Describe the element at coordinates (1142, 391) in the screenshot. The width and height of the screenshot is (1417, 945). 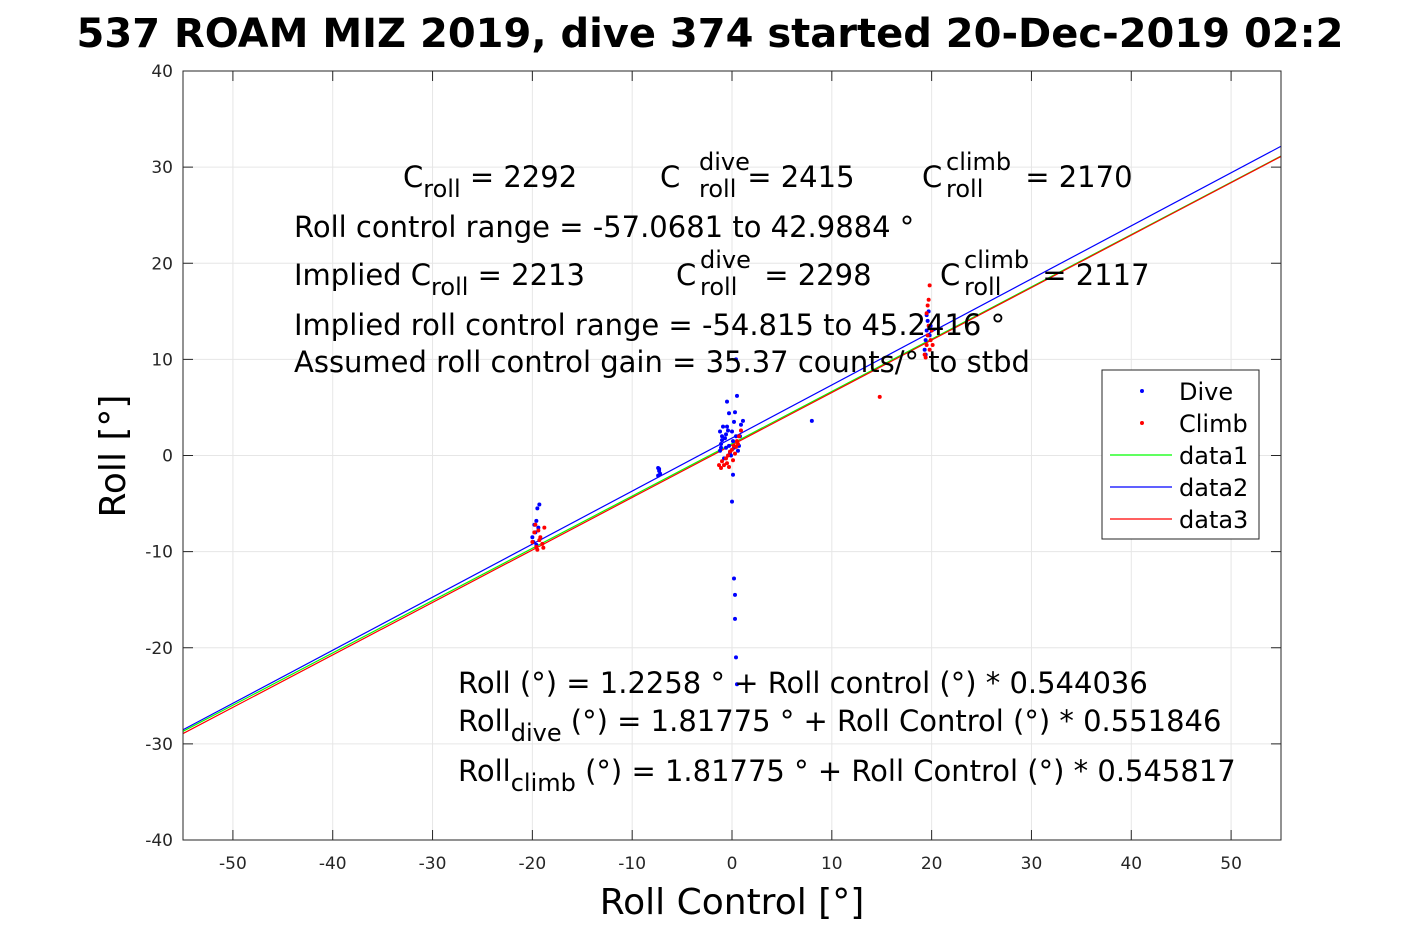
I see `legend-marker-dive` at that location.